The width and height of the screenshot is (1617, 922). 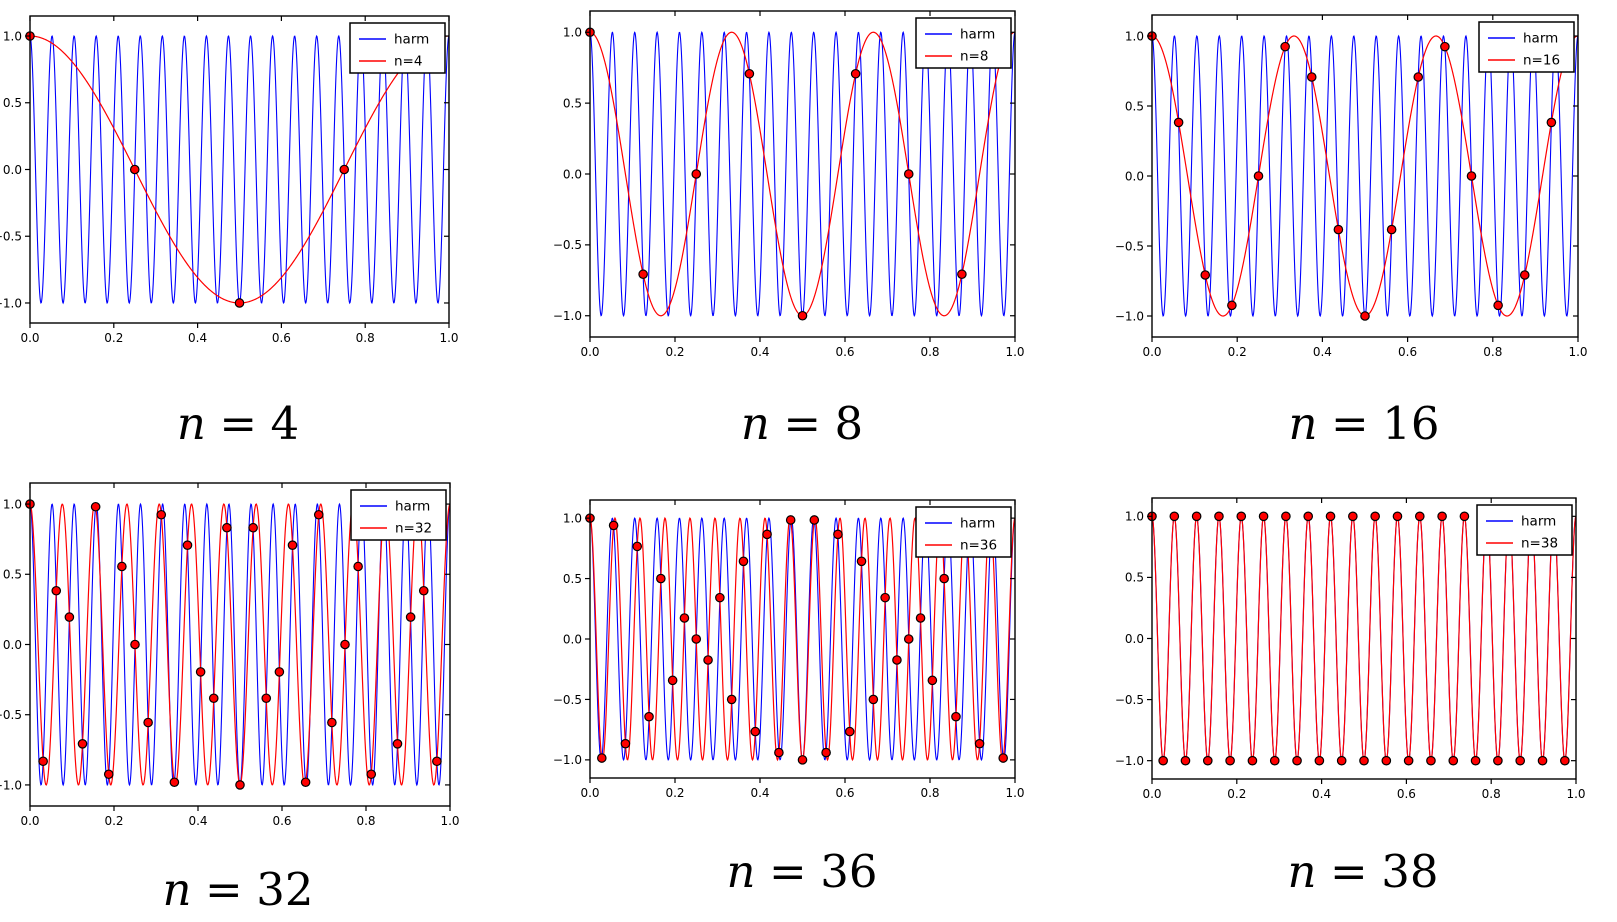 What do you see at coordinates (1134, 106) in the screenshot?
I see `y-tick-label: 0.5` at bounding box center [1134, 106].